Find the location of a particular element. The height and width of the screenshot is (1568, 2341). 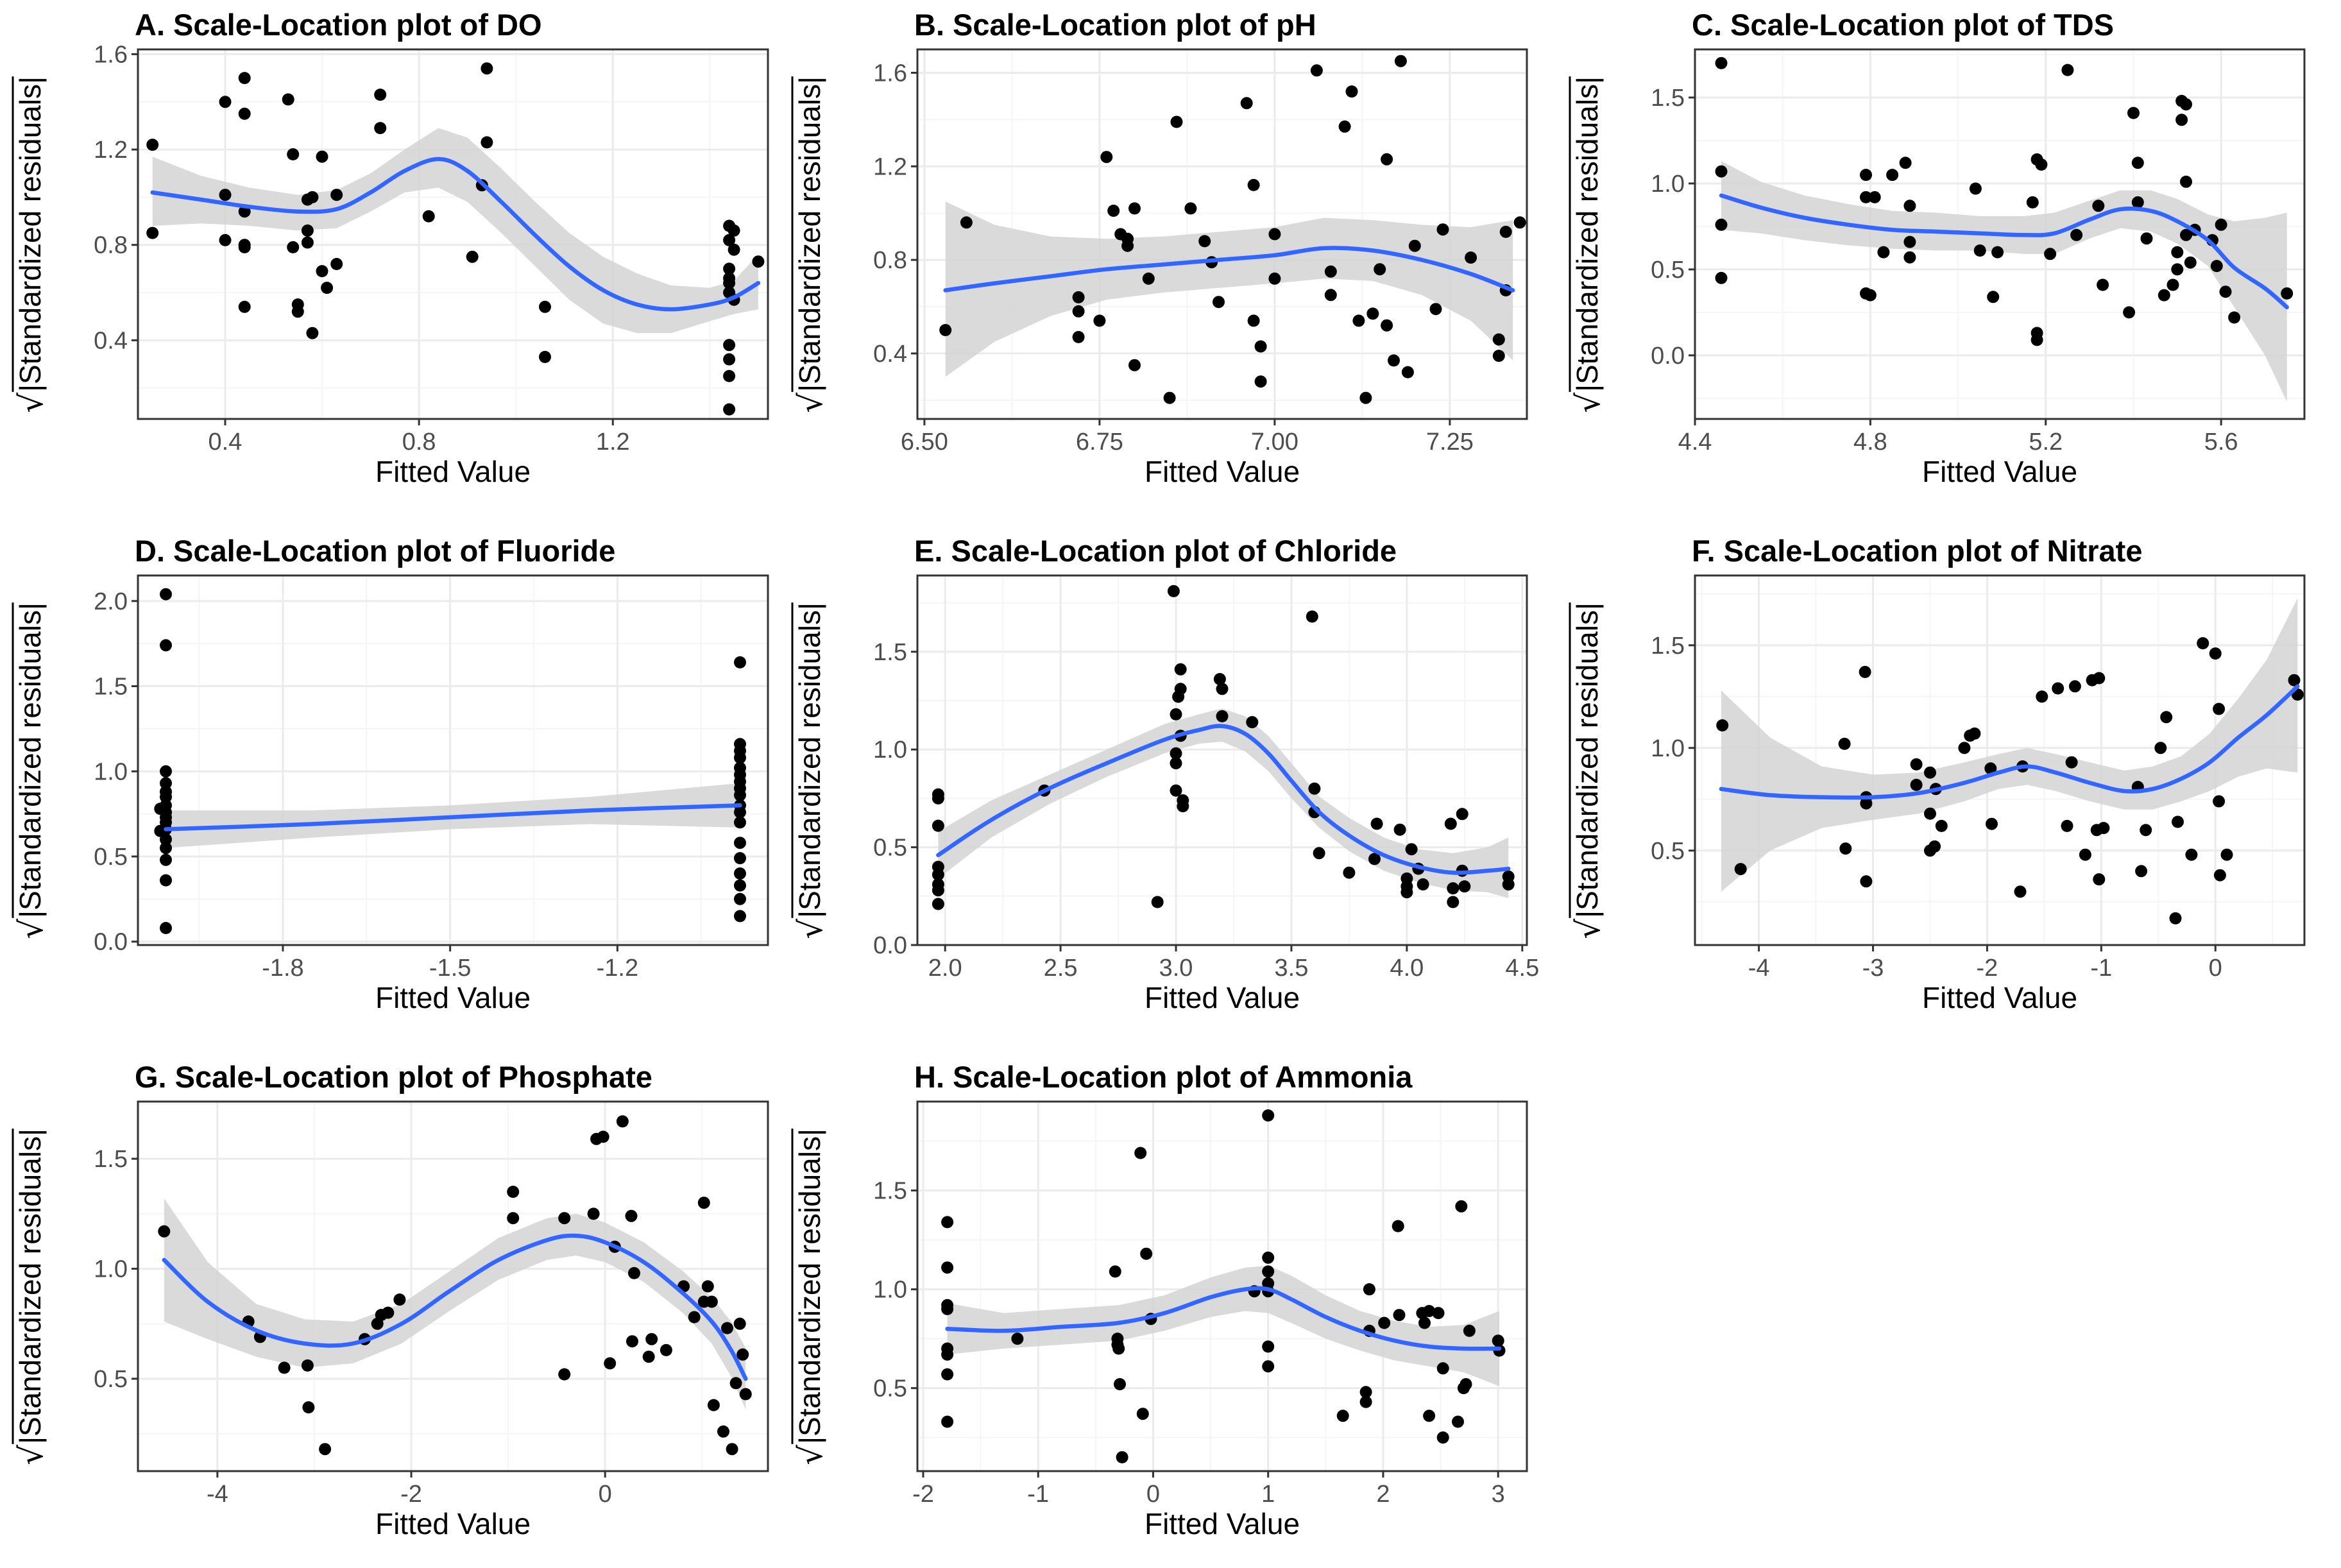

y-tick-label: 1.2 is located at coordinates (890, 166).